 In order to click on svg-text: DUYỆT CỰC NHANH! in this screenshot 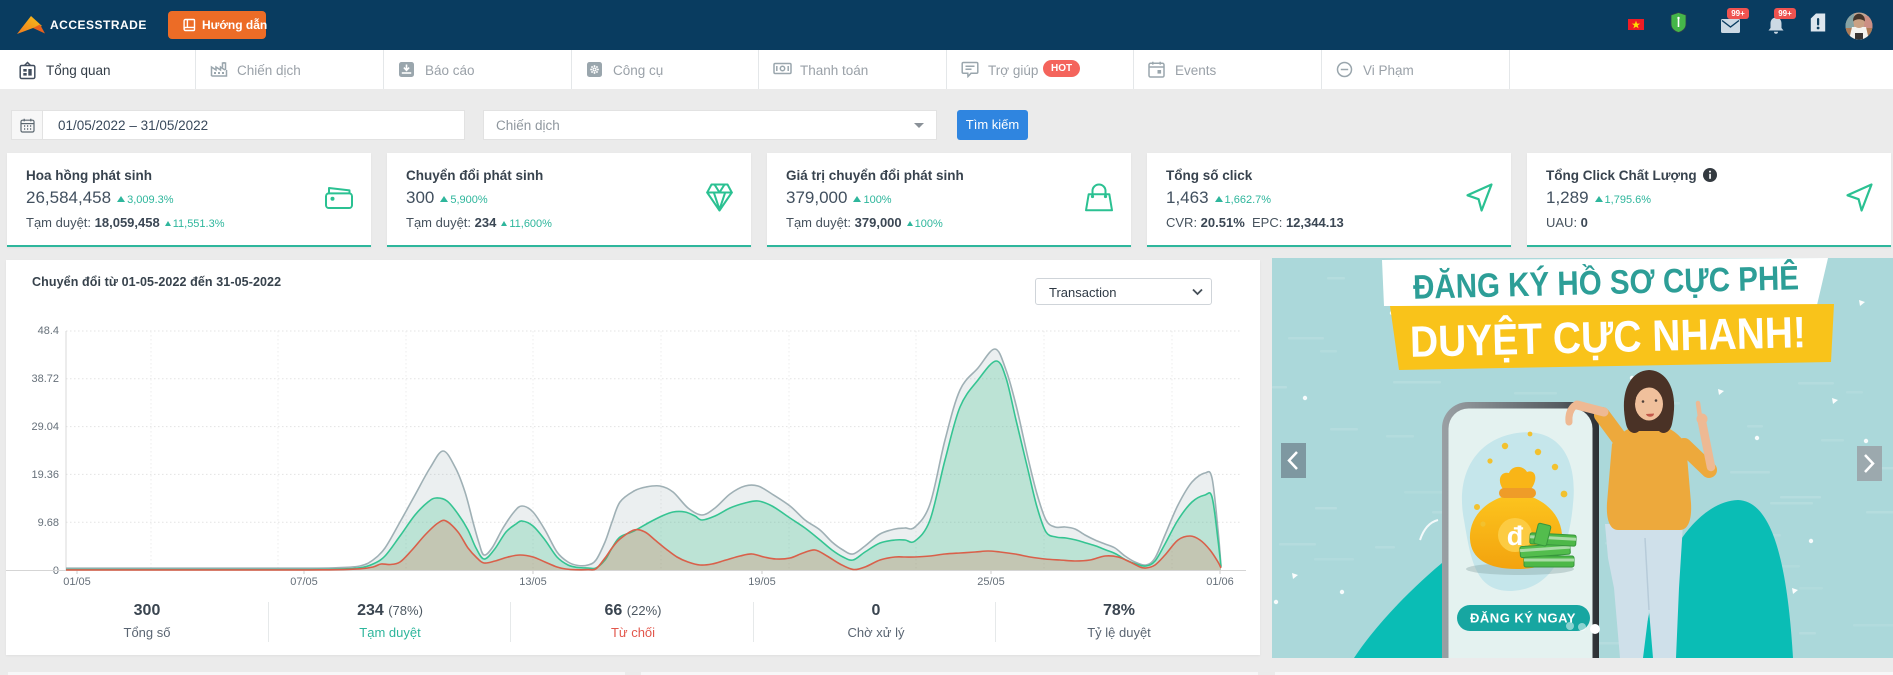, I will do `click(1607, 337)`.